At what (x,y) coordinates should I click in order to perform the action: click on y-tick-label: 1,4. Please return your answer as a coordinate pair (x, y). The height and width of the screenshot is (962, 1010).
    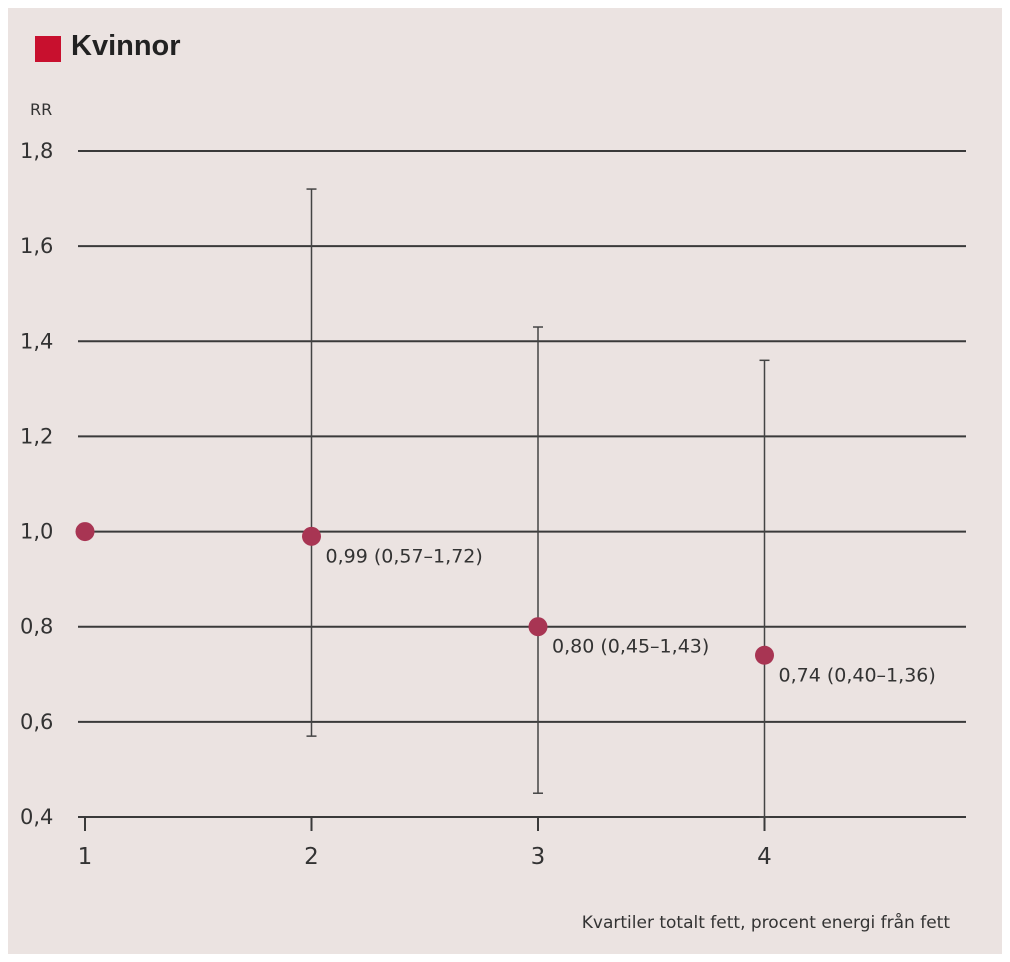
    Looking at the image, I should click on (36, 341).